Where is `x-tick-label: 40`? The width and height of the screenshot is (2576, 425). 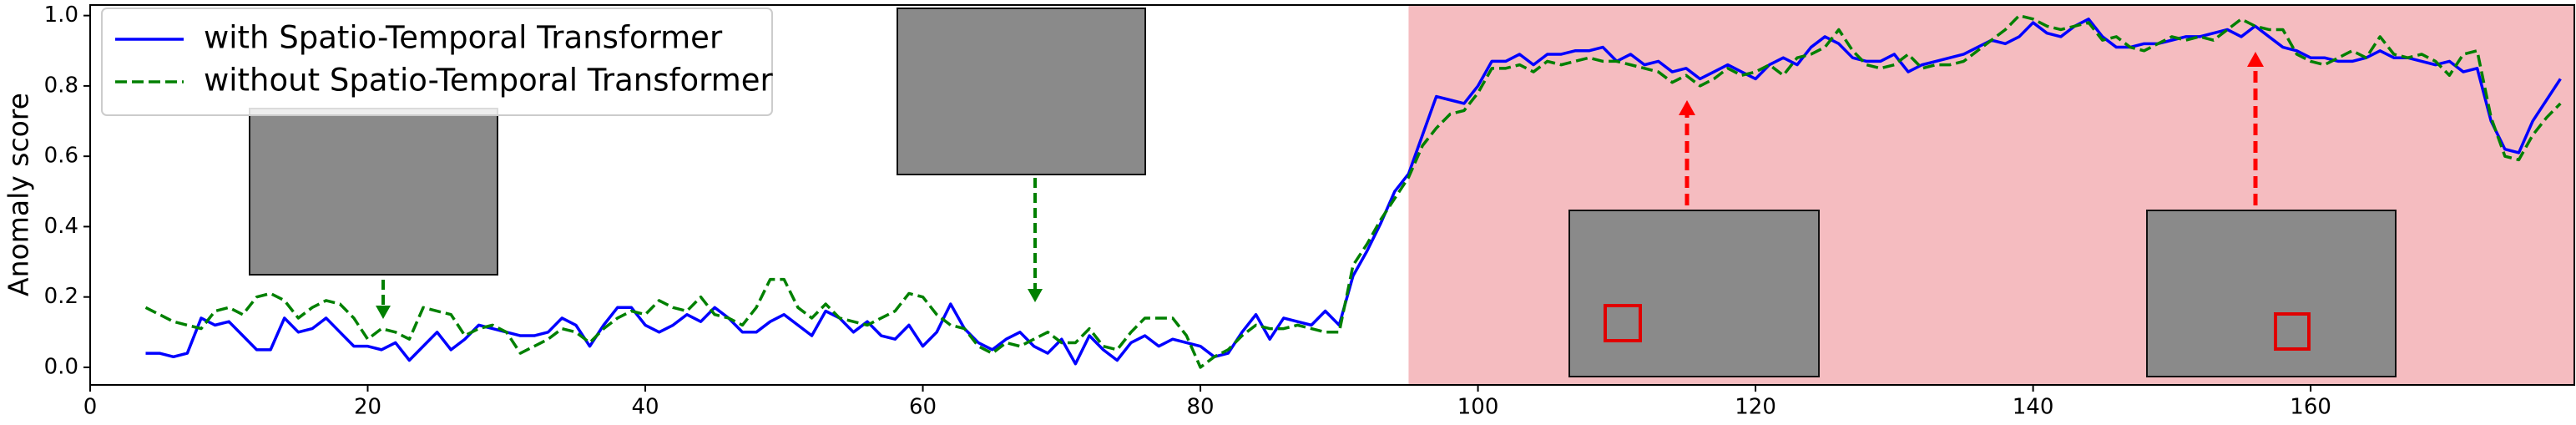 x-tick-label: 40 is located at coordinates (645, 407).